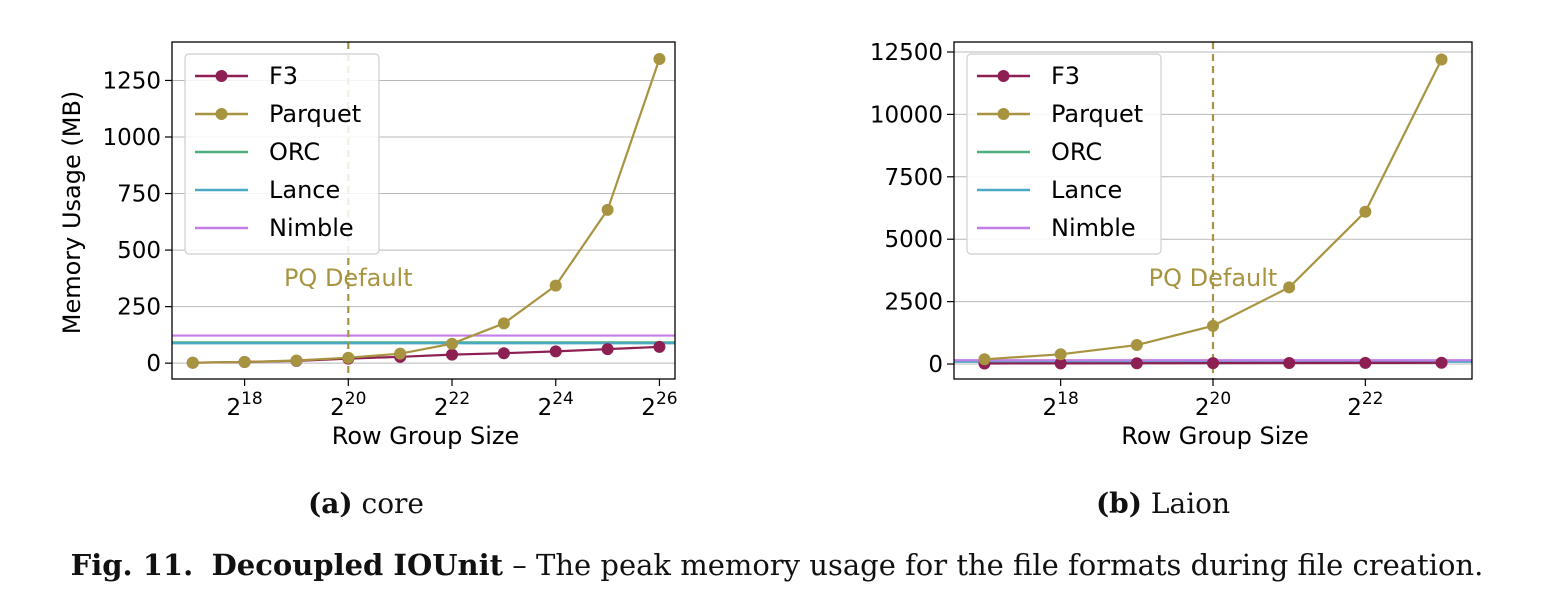 The width and height of the screenshot is (1554, 594). What do you see at coordinates (132, 565) in the screenshot?
I see `figure-number: Fig. 11.` at bounding box center [132, 565].